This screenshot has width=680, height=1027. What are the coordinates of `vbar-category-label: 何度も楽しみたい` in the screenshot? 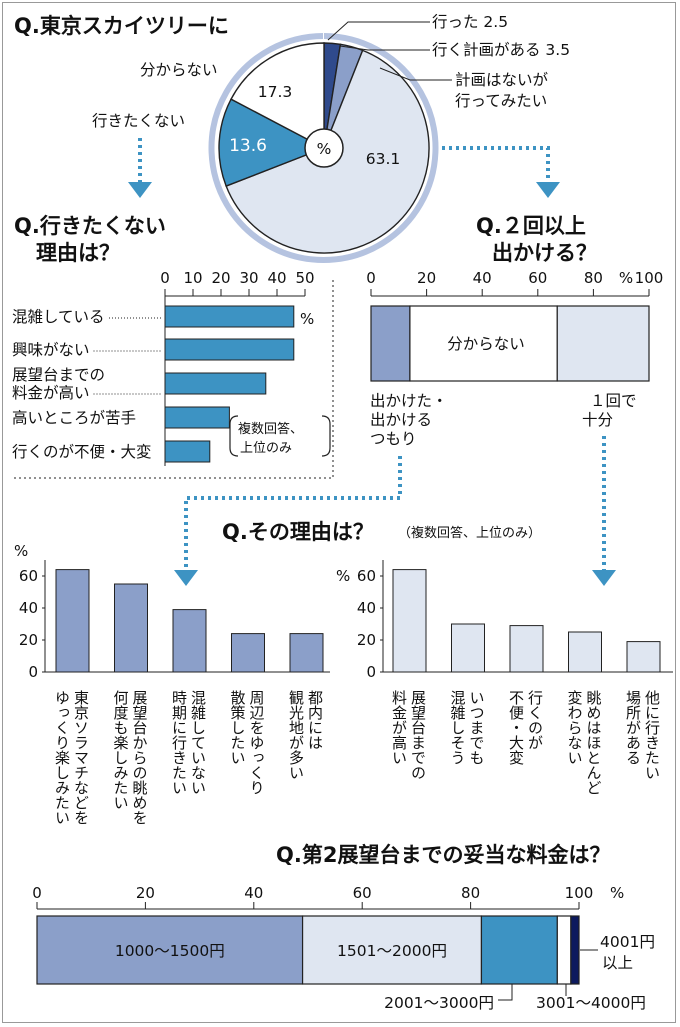 It's located at (121, 750).